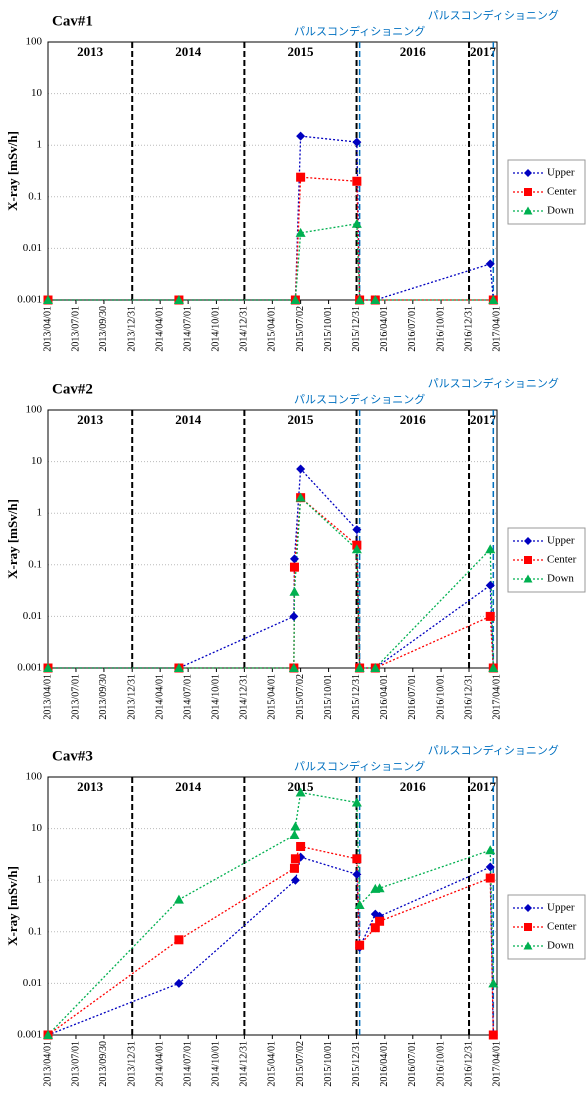 The height and width of the screenshot is (1098, 586). Describe the element at coordinates (216, 697) in the screenshot. I see `x-tick-label: 2014/10/01` at that location.